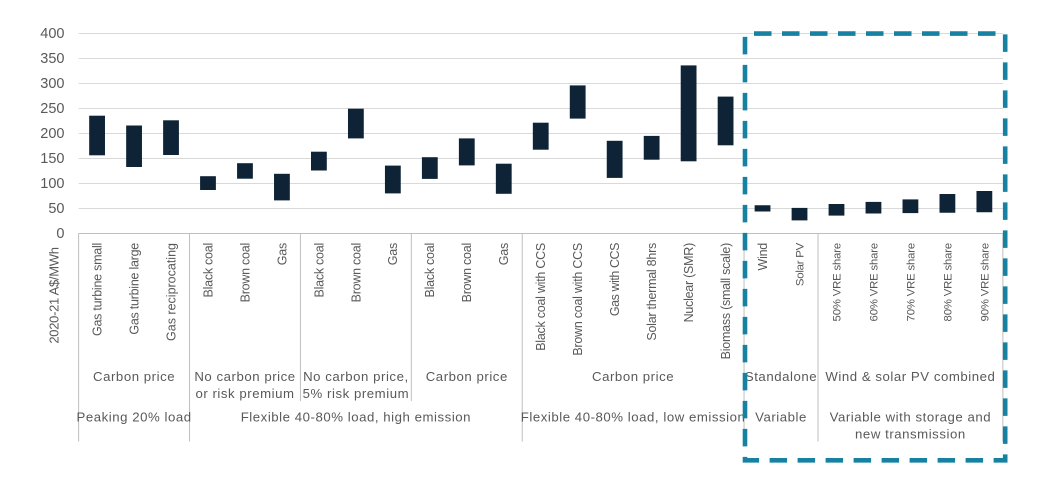  Describe the element at coordinates (52, 109) in the screenshot. I see `svg-text: 250` at that location.